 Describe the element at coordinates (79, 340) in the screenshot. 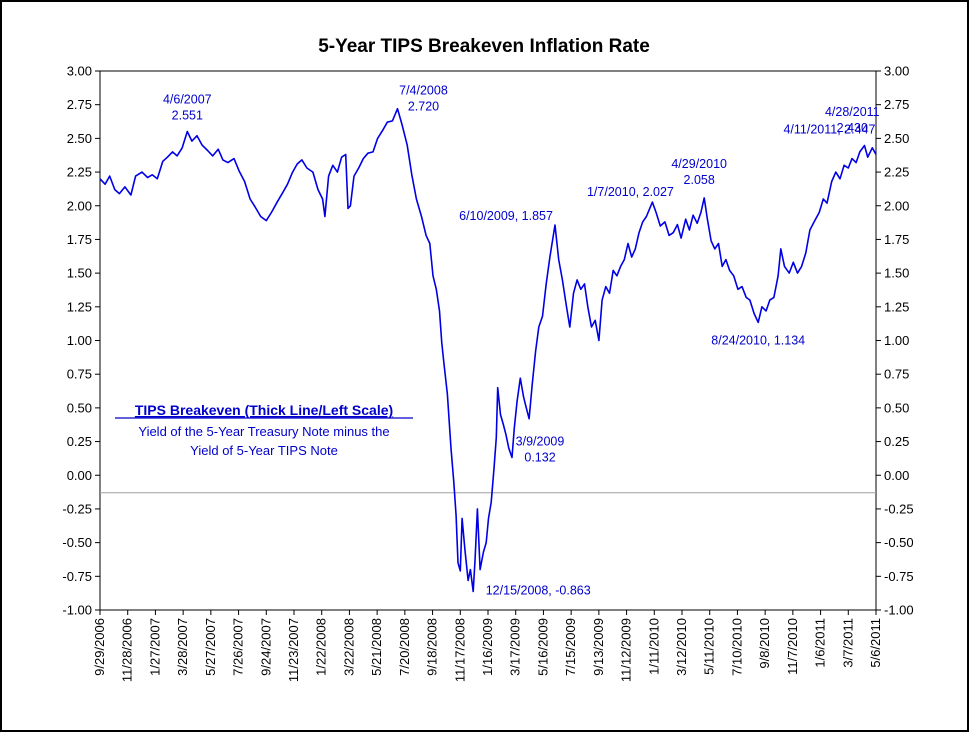

I see `y-tick-label-left: 1.00` at that location.